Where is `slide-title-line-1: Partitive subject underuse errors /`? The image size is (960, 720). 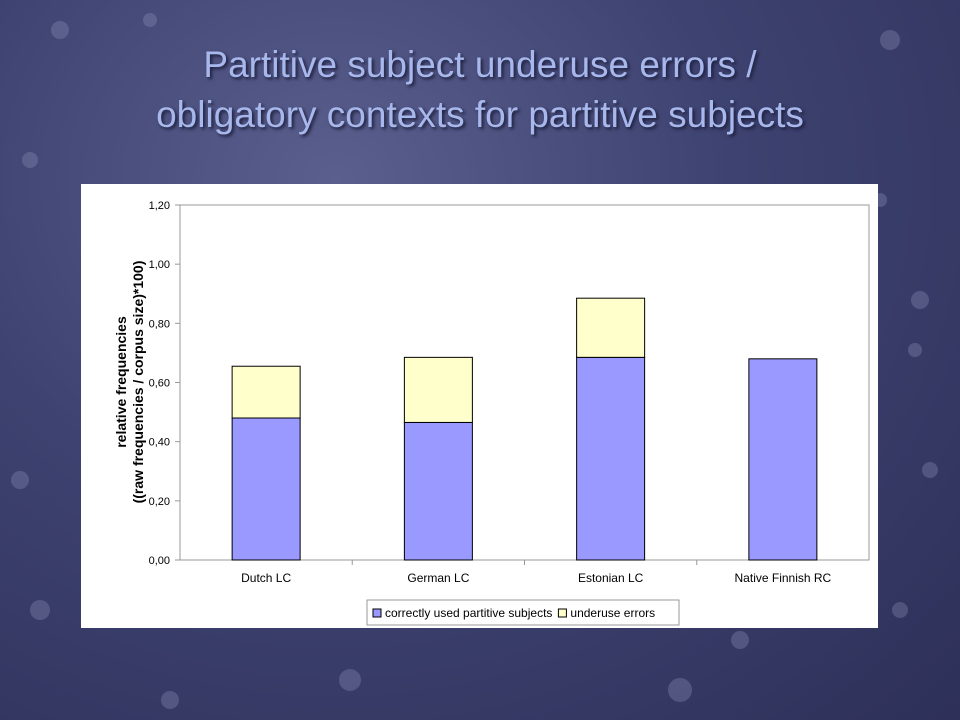
slide-title-line-1: Partitive subject underuse errors / is located at coordinates (480, 64).